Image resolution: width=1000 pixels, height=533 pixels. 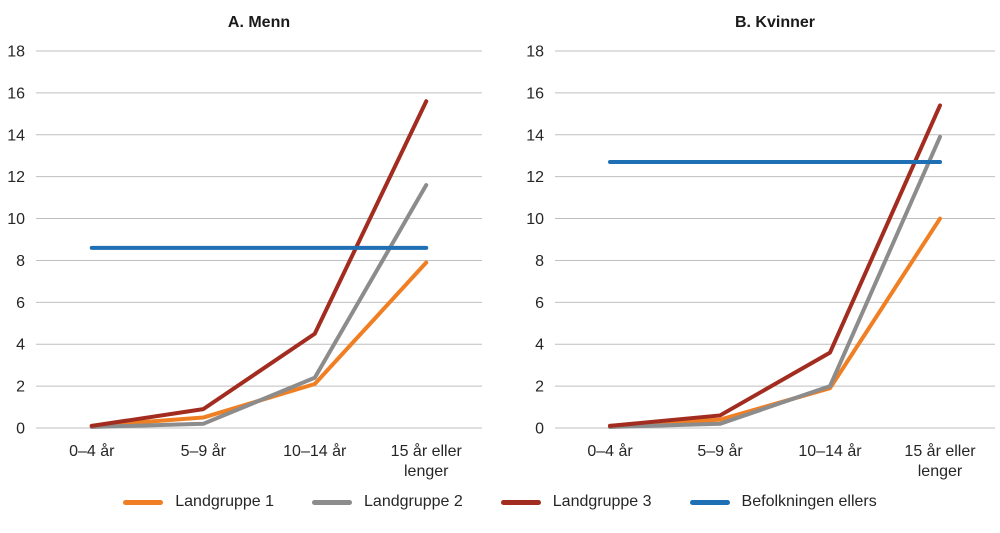 I want to click on legend-item-befolkningen-ellers: Befolkningen ellers, so click(x=783, y=501).